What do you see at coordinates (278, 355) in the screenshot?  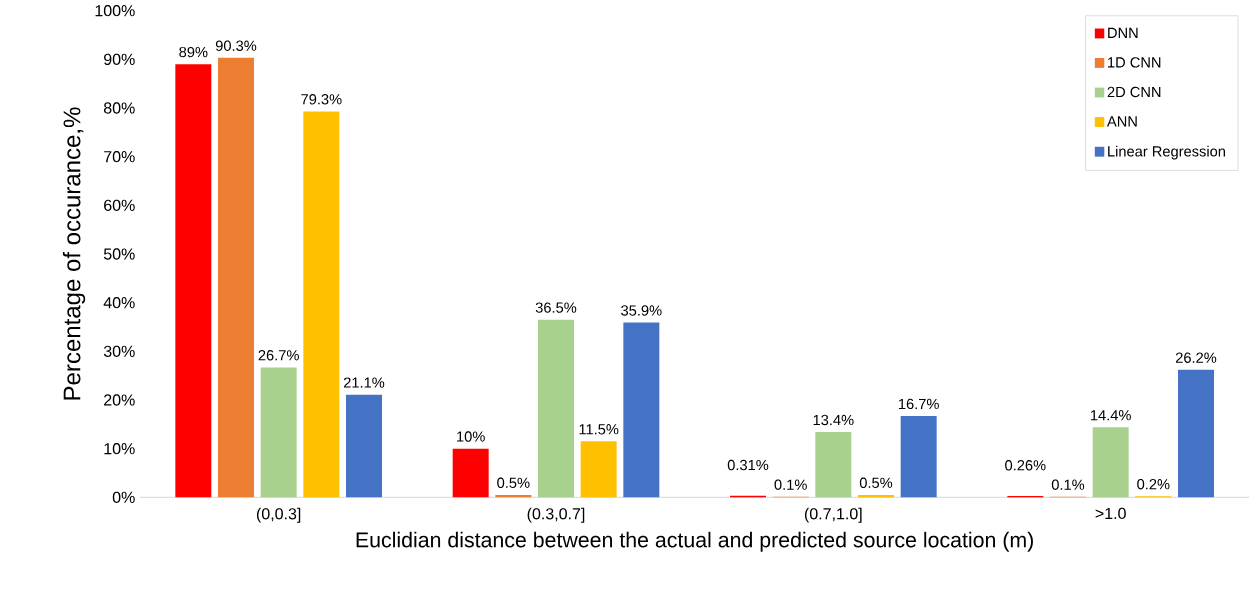 I see `data-label: 26.7%` at bounding box center [278, 355].